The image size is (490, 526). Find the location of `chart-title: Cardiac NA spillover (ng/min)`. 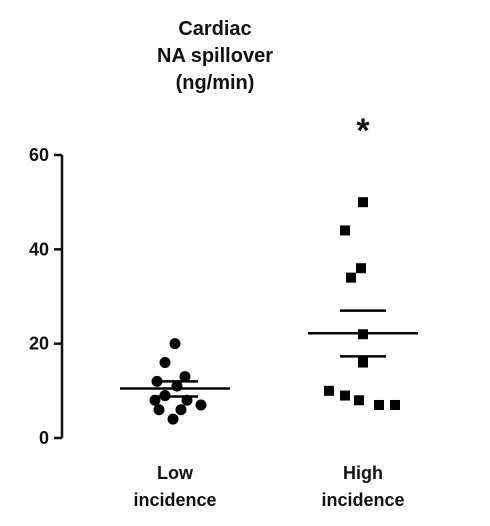

chart-title: Cardiac NA spillover (ng/min) is located at coordinates (215, 56).